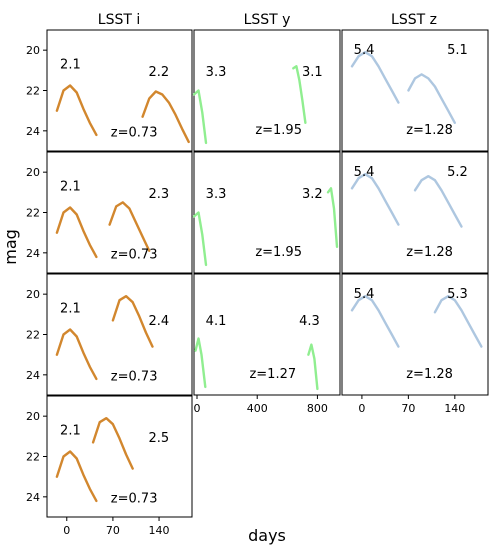  What do you see at coordinates (312, 72) in the screenshot?
I see `annotation-right: 3.1` at bounding box center [312, 72].